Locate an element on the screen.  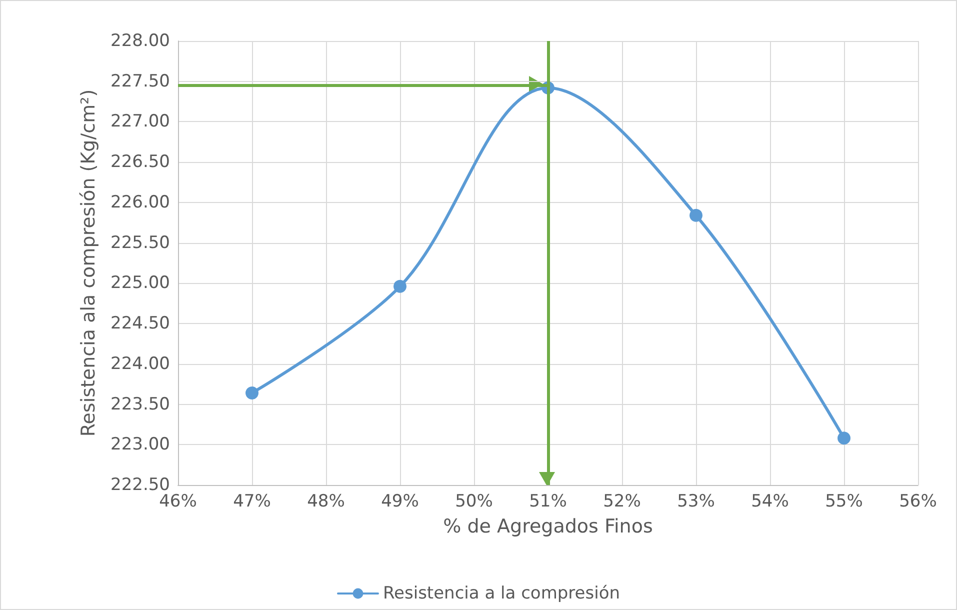
x-tick-label: 47% is located at coordinates (252, 502).